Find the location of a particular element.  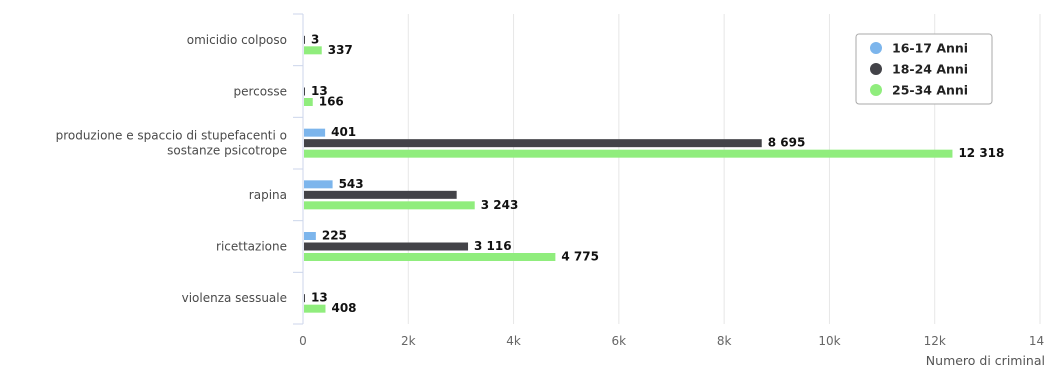

category-label: ricettazione is located at coordinates (251, 247).